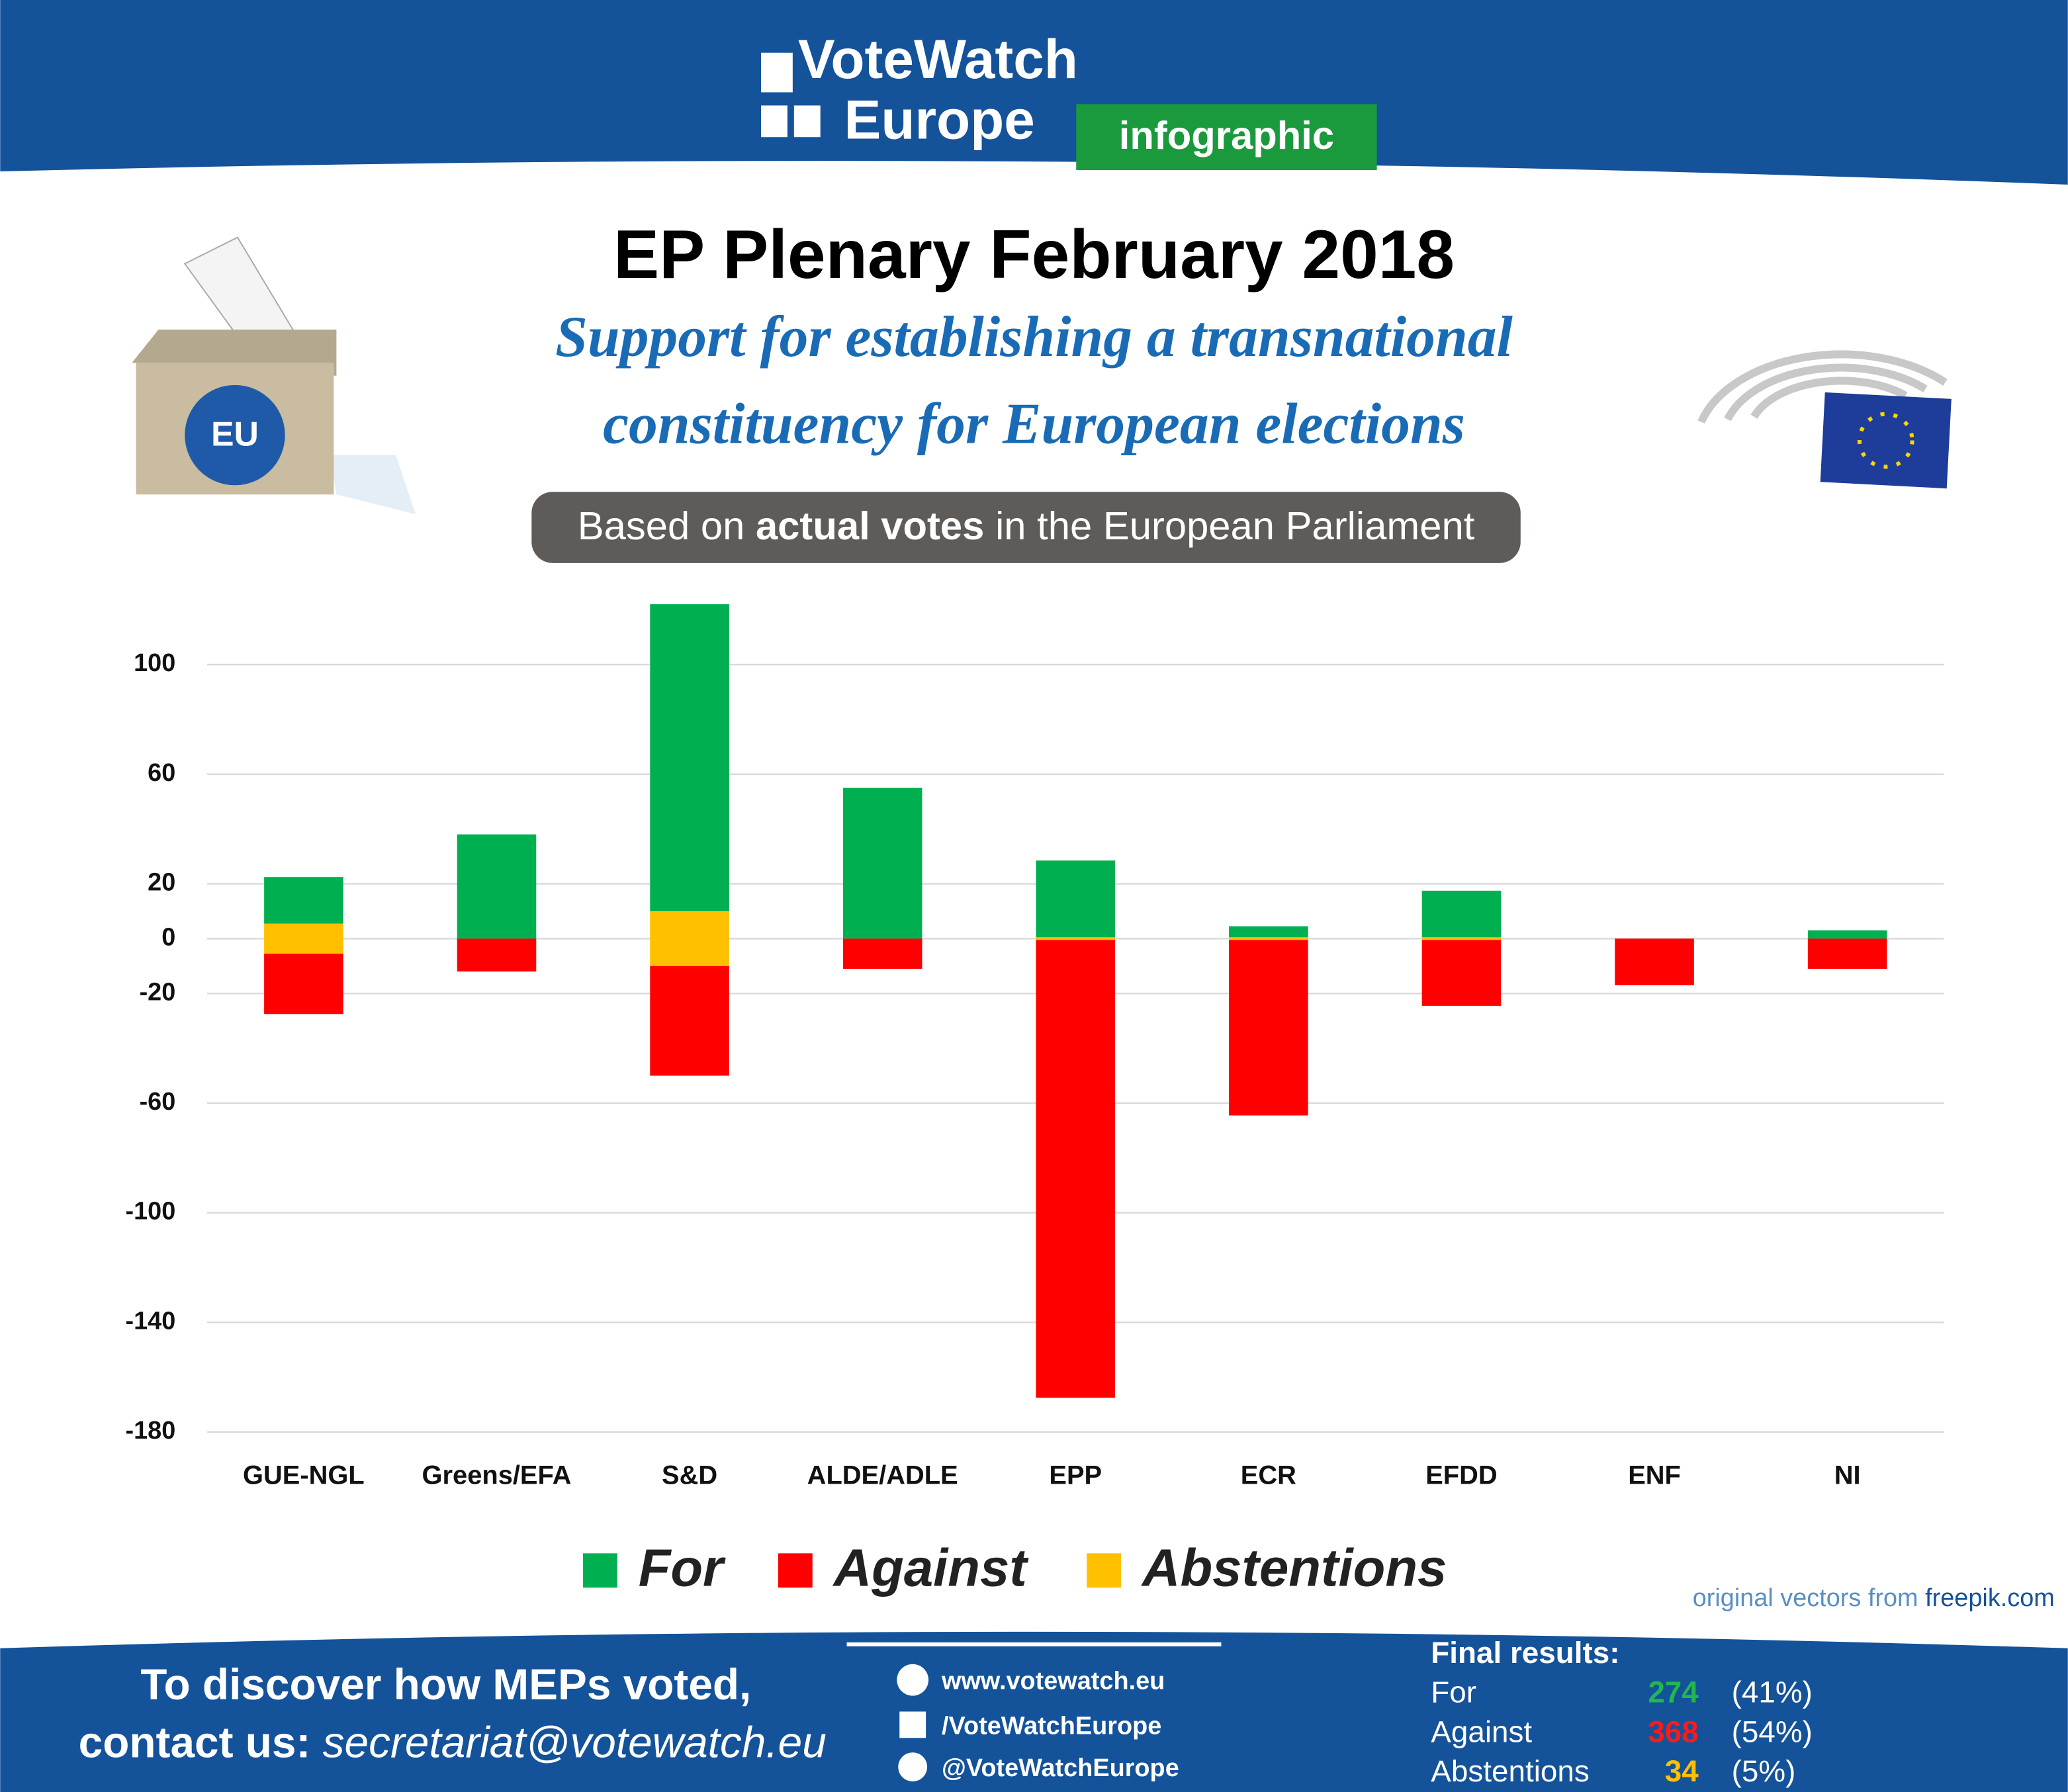 Image resolution: width=2068 pixels, height=1792 pixels. Describe the element at coordinates (161, 773) in the screenshot. I see `y-tick-label: 60` at that location.